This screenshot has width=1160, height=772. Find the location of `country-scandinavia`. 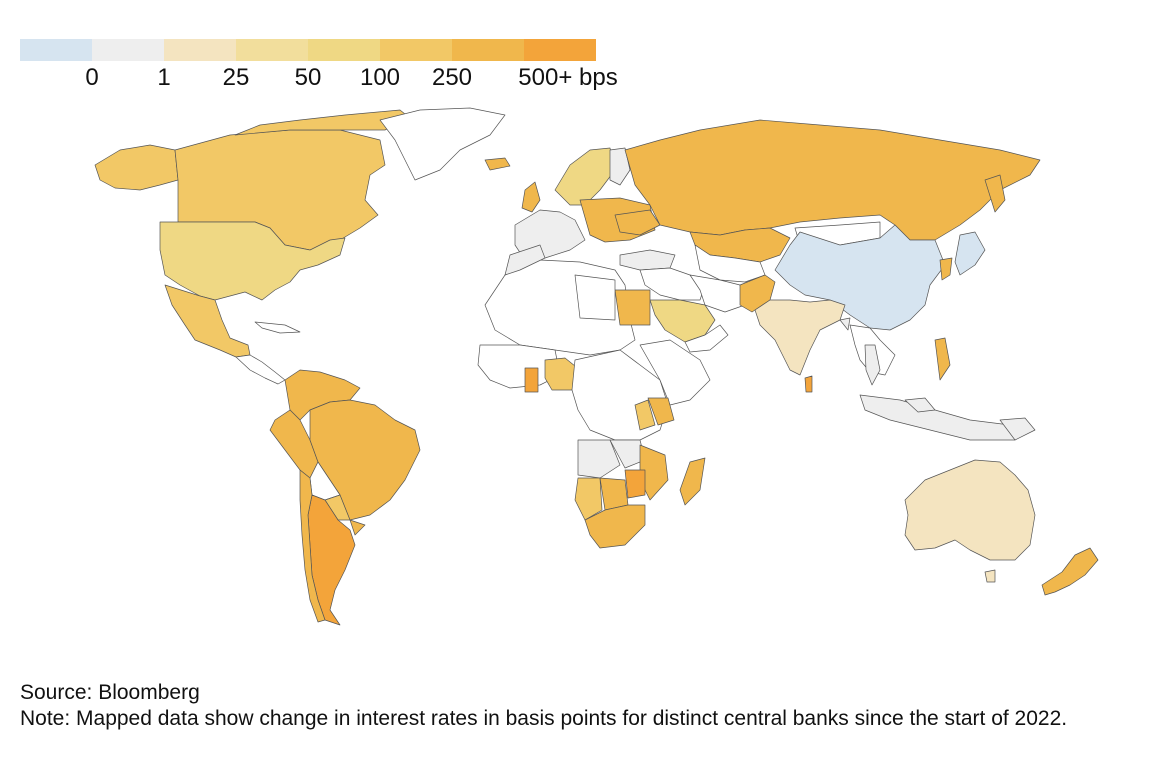

country-scandinavia is located at coordinates (585, 176).